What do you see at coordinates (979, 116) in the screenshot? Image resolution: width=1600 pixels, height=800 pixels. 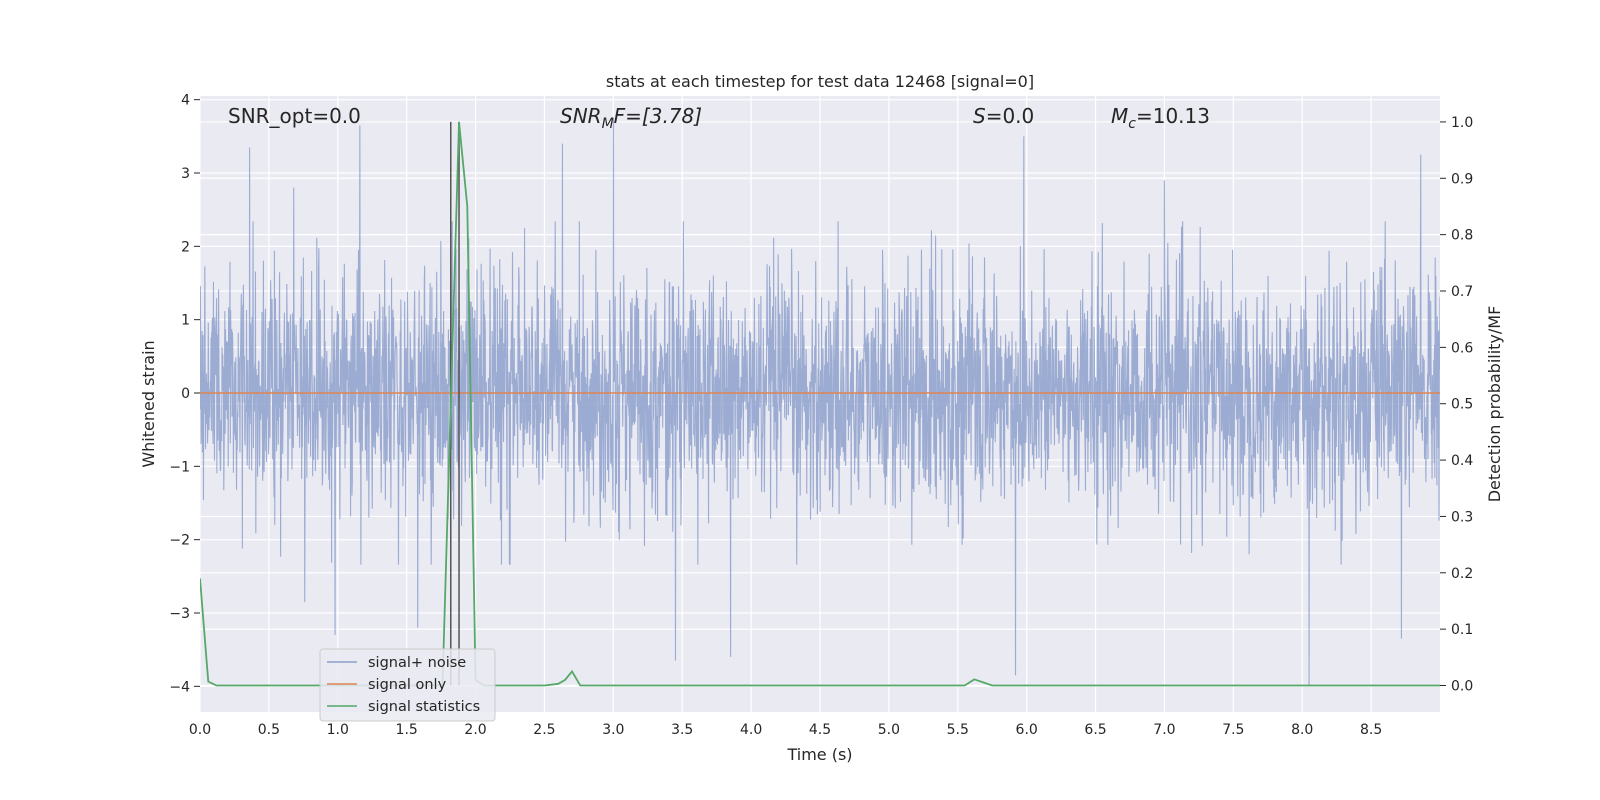 I see `s-italic: S` at bounding box center [979, 116].